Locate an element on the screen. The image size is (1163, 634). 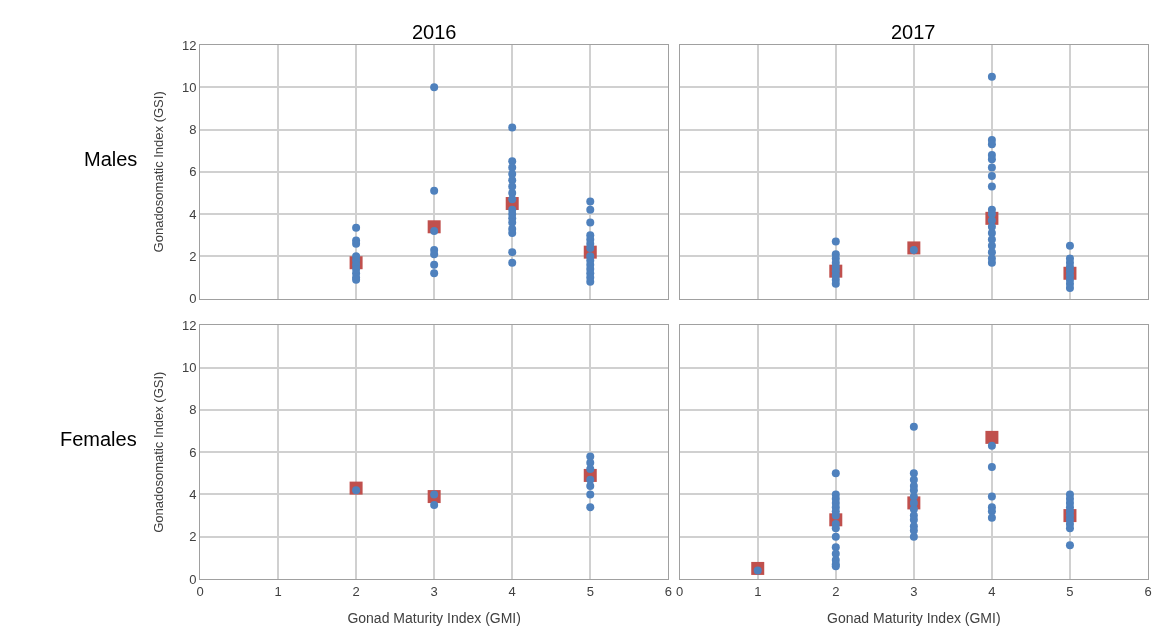
x-tick-label: 0 is located at coordinates (680, 591).